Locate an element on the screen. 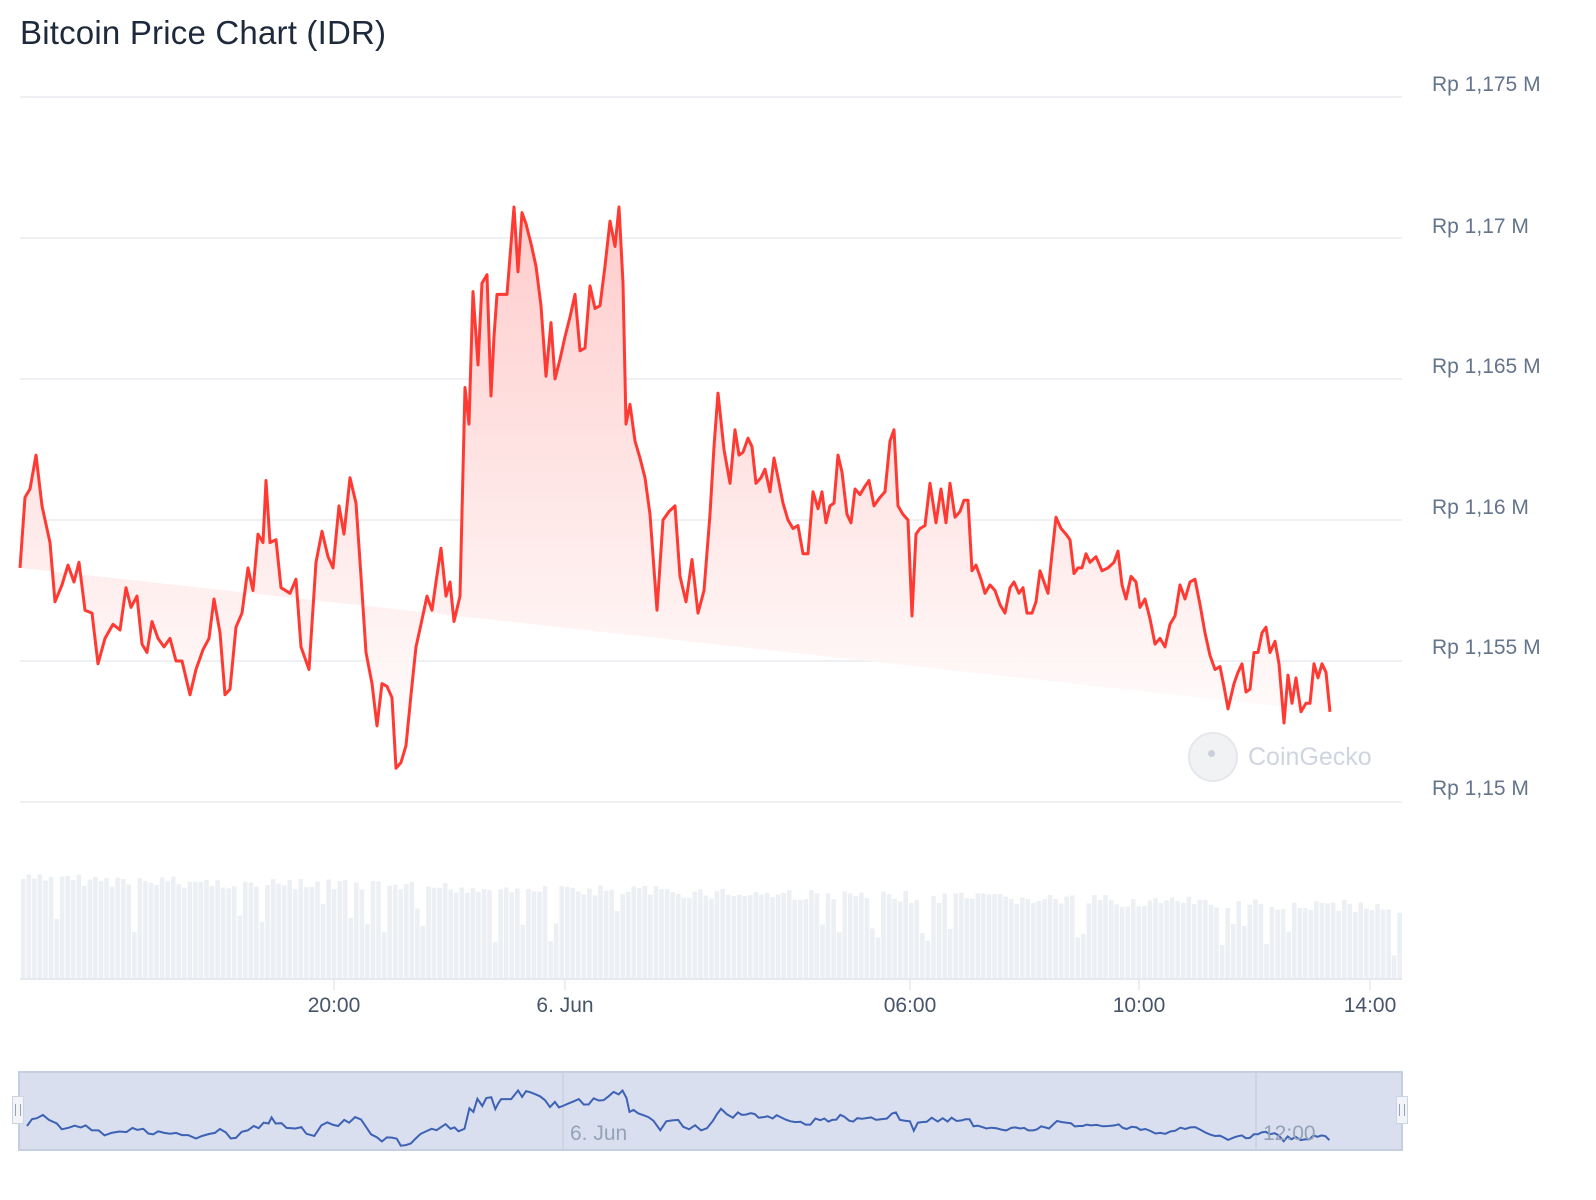  x-label-1000: 10:00 is located at coordinates (1139, 1005).